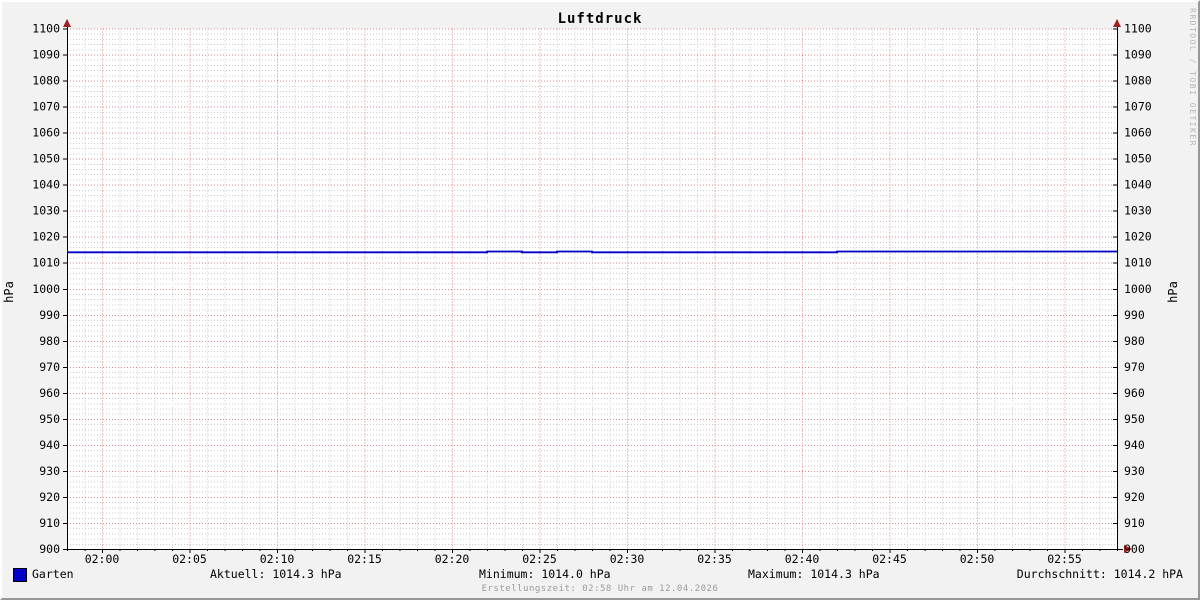  What do you see at coordinates (889, 559) in the screenshot?
I see `svg-text: 02:45` at bounding box center [889, 559].